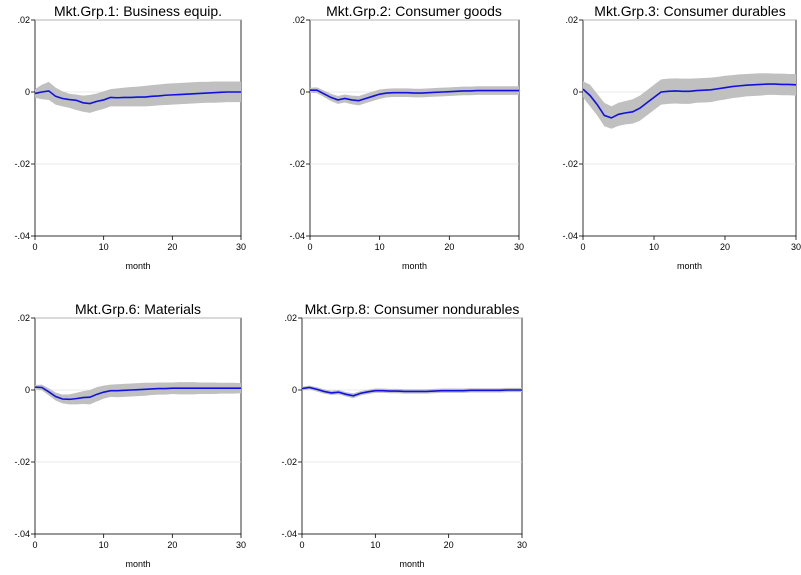 The width and height of the screenshot is (801, 575). Describe the element at coordinates (412, 309) in the screenshot. I see `panel-title: Mkt.Grp.8: Consumer nondurables` at that location.